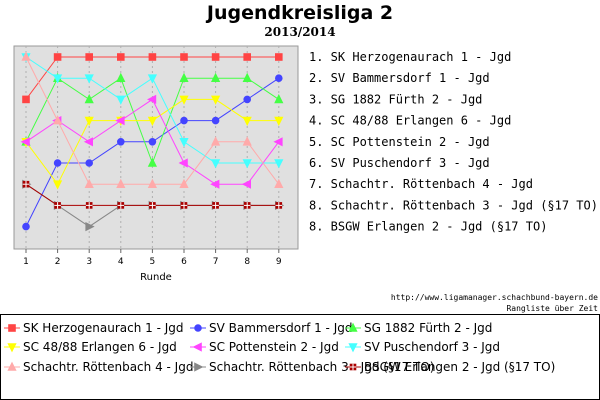 This screenshot has height=400, width=600. What do you see at coordinates (184, 262) in the screenshot?
I see `x-tick-label: 6` at bounding box center [184, 262].